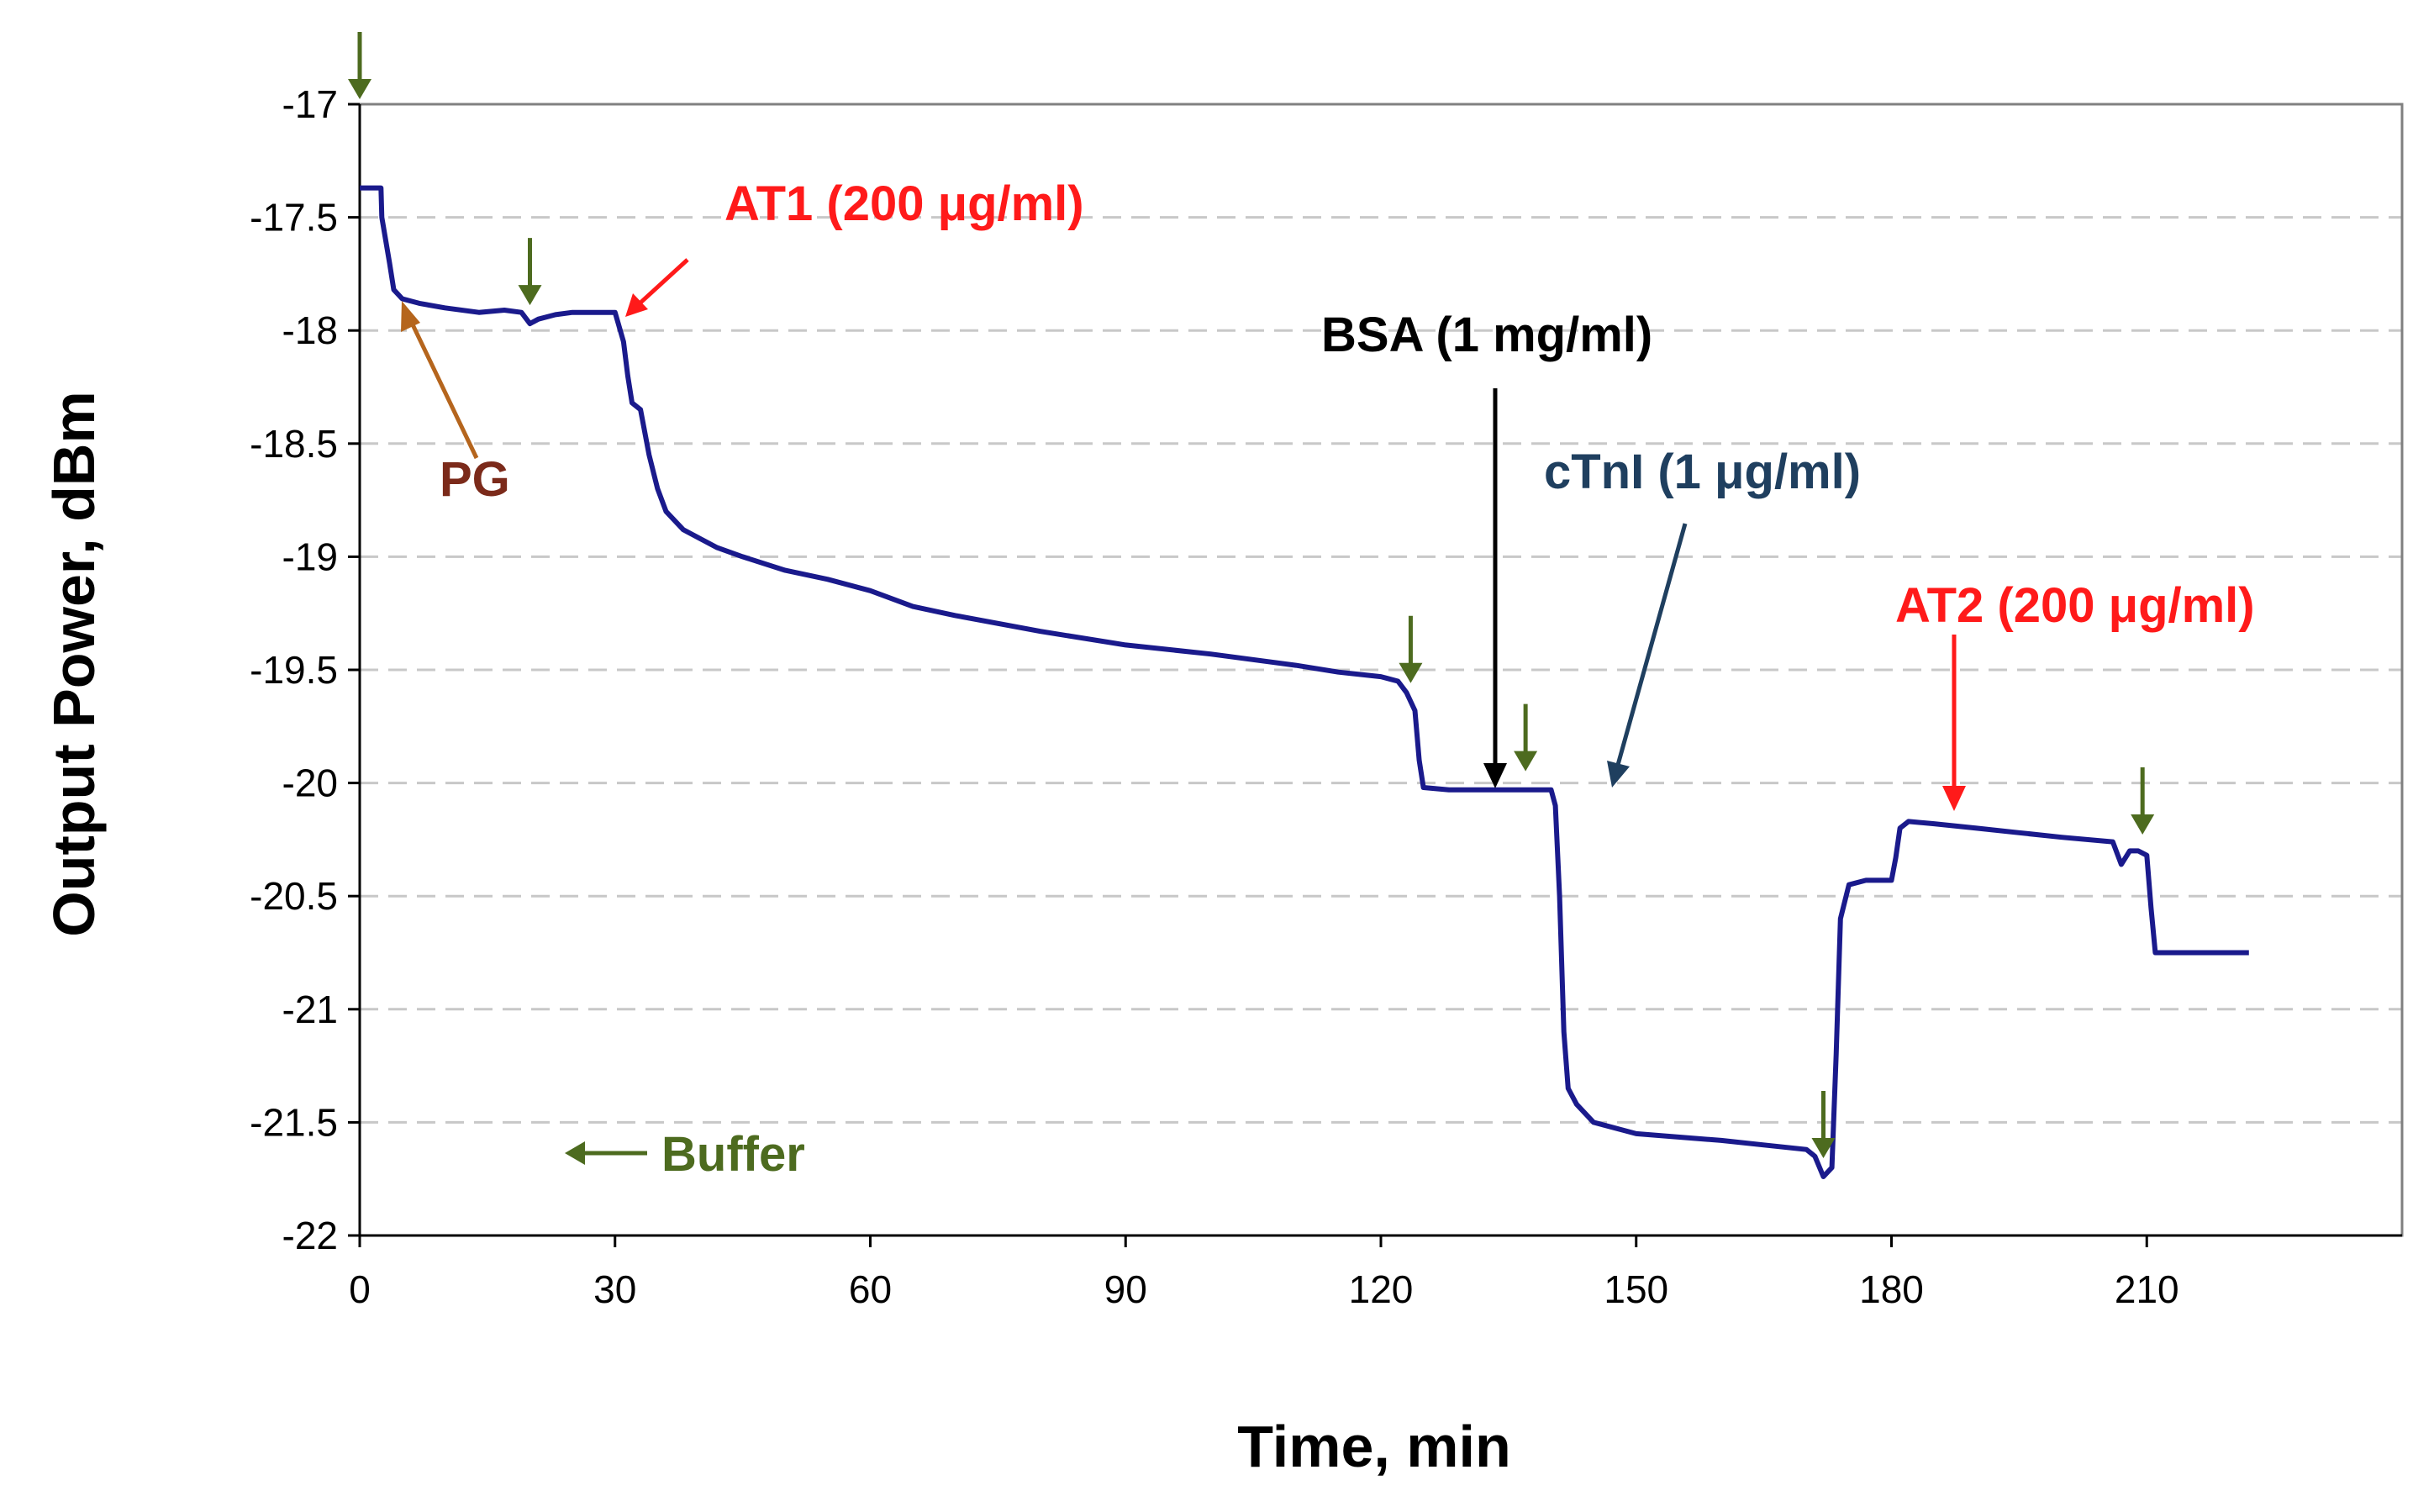 The image size is (2434, 1512). I want to click on y-tick-label: -17, so click(310, 104).